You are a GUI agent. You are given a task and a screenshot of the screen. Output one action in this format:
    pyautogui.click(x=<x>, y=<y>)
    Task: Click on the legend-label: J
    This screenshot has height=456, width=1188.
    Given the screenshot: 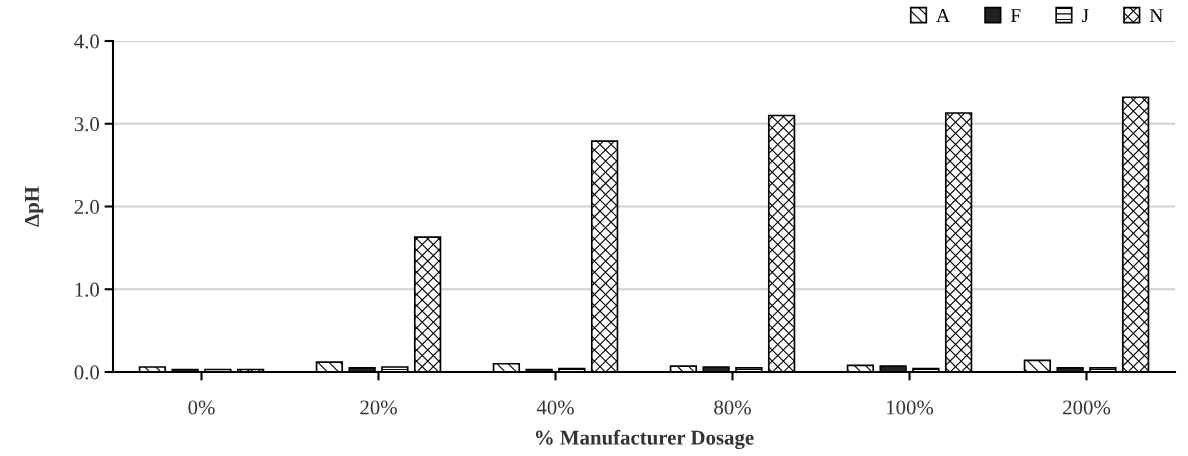 What is the action you would take?
    pyautogui.click(x=1085, y=16)
    